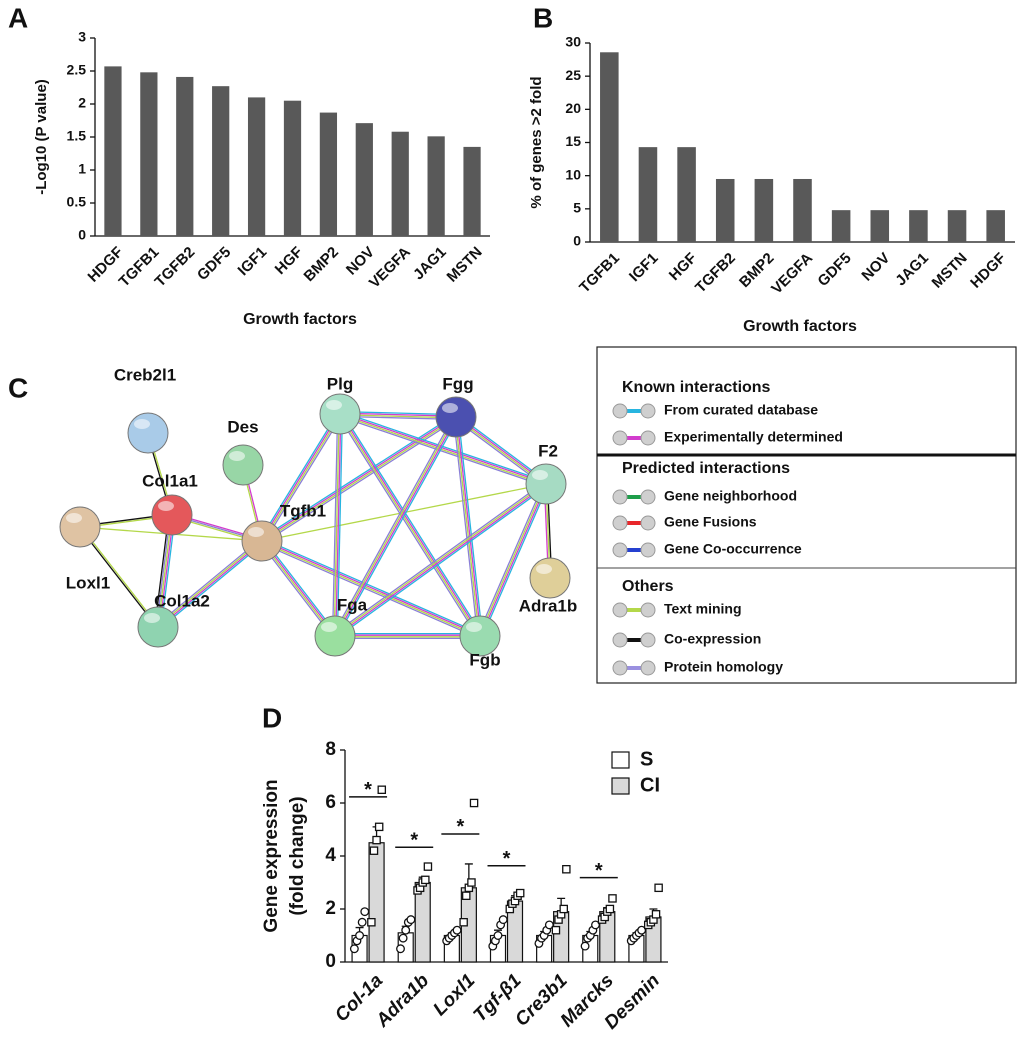 Image resolution: width=1021 pixels, height=1050 pixels. Describe the element at coordinates (82, 169) in the screenshot. I see `y-tick-label: 1` at that location.